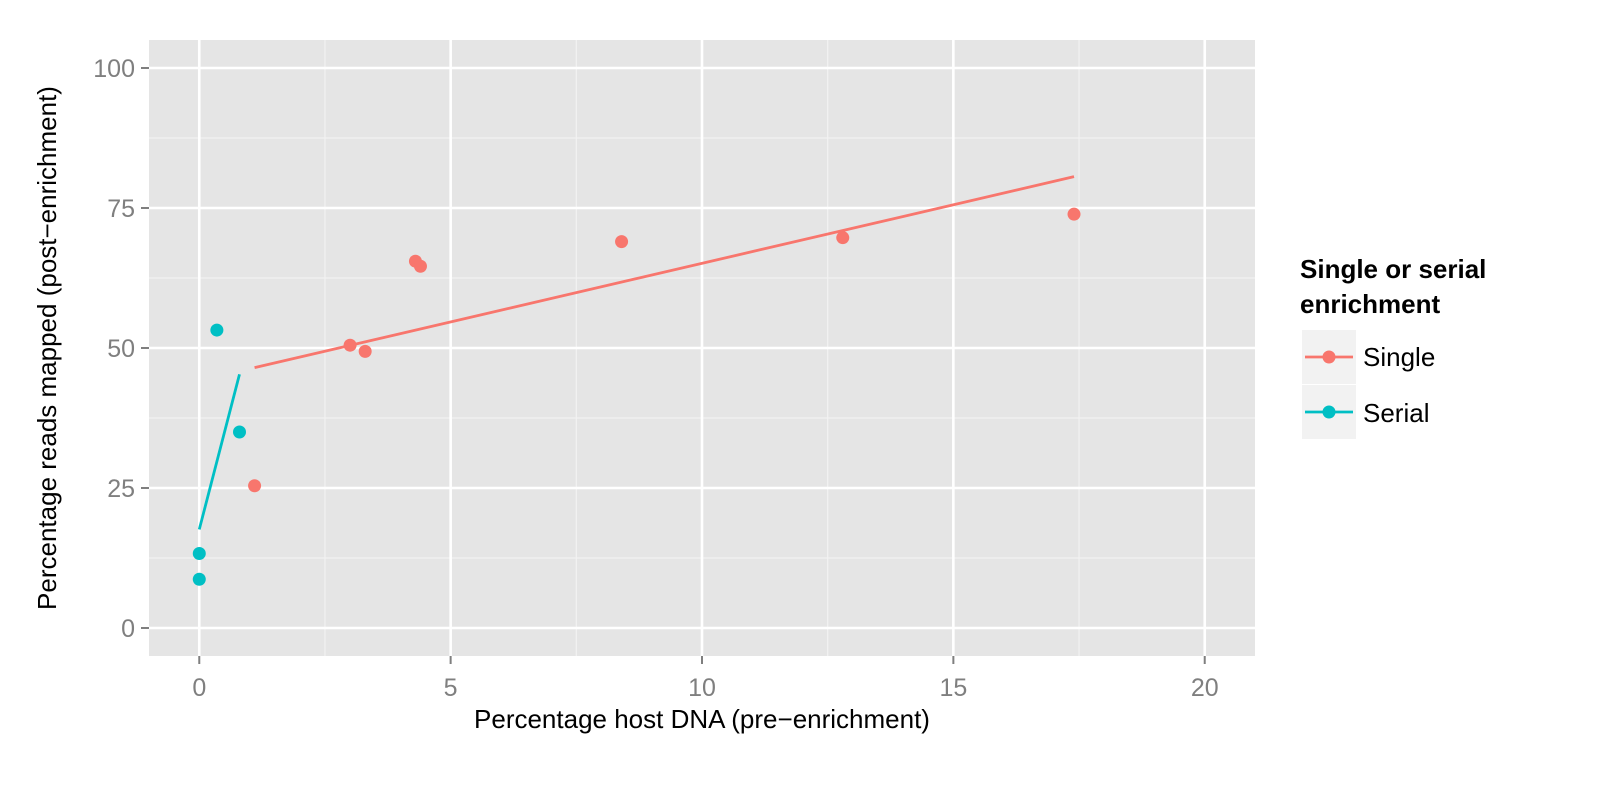  Describe the element at coordinates (128, 629) in the screenshot. I see `y-tick-label: 0` at that location.